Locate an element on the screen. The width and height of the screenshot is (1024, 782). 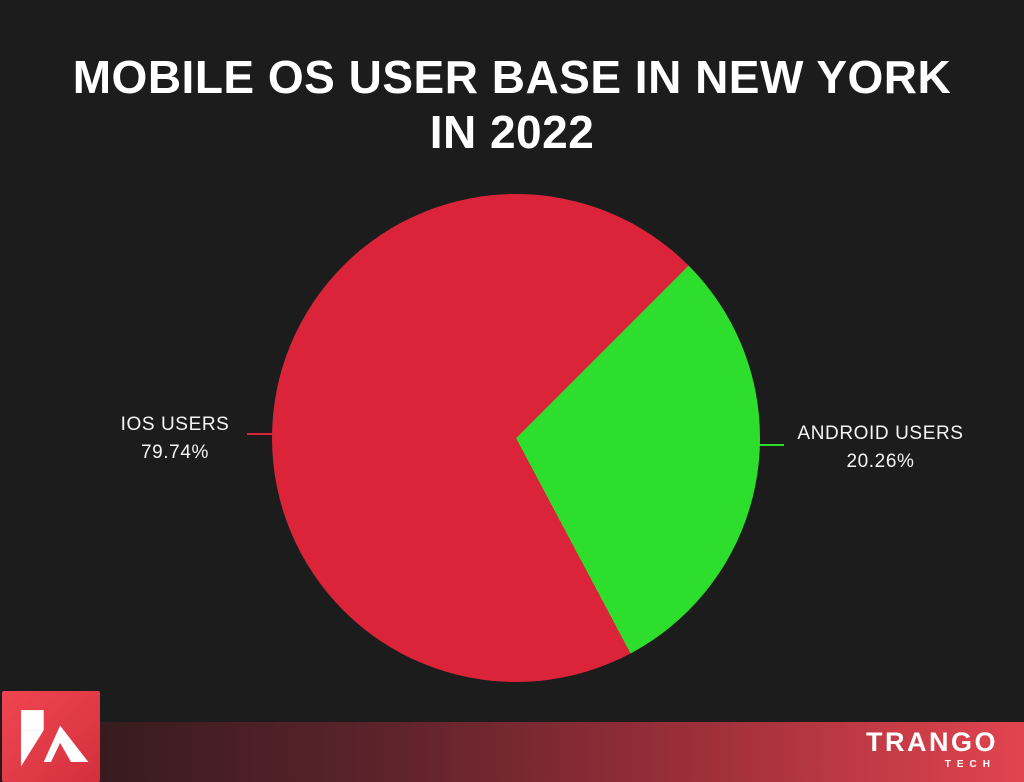
title-line-1: MOBILE OS USER BASE IN NEW YORK is located at coordinates (512, 77).